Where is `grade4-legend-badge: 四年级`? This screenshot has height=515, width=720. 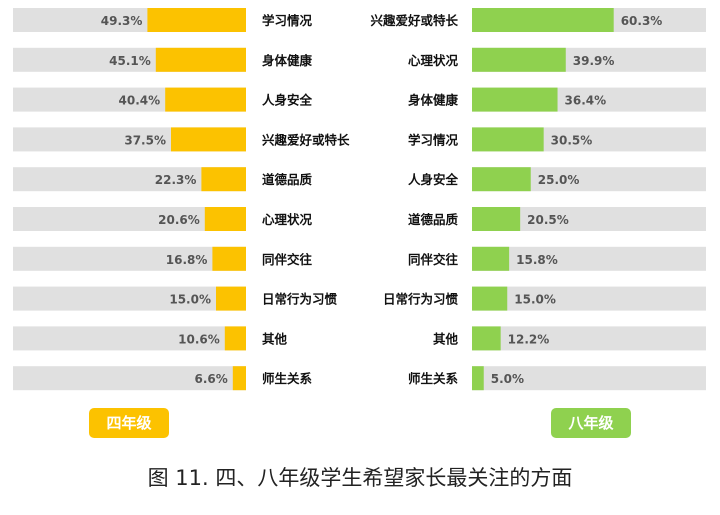 grade4-legend-badge: 四年级 is located at coordinates (129, 423).